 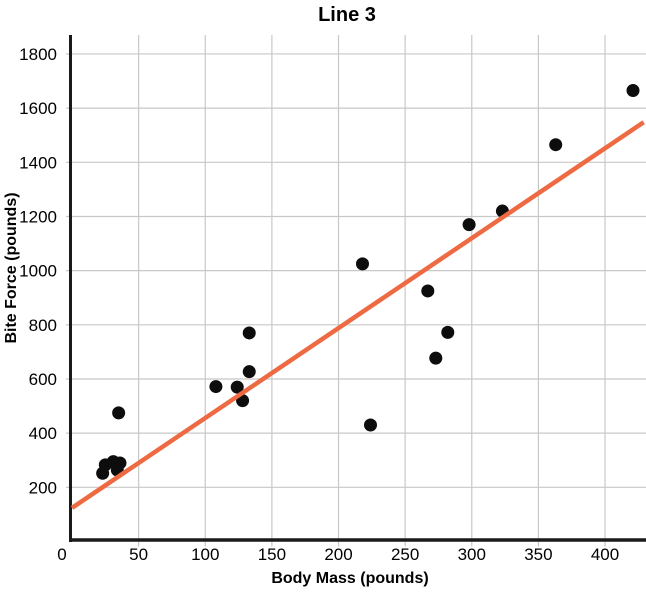 I want to click on y-tick-label: 200, so click(x=43, y=487).